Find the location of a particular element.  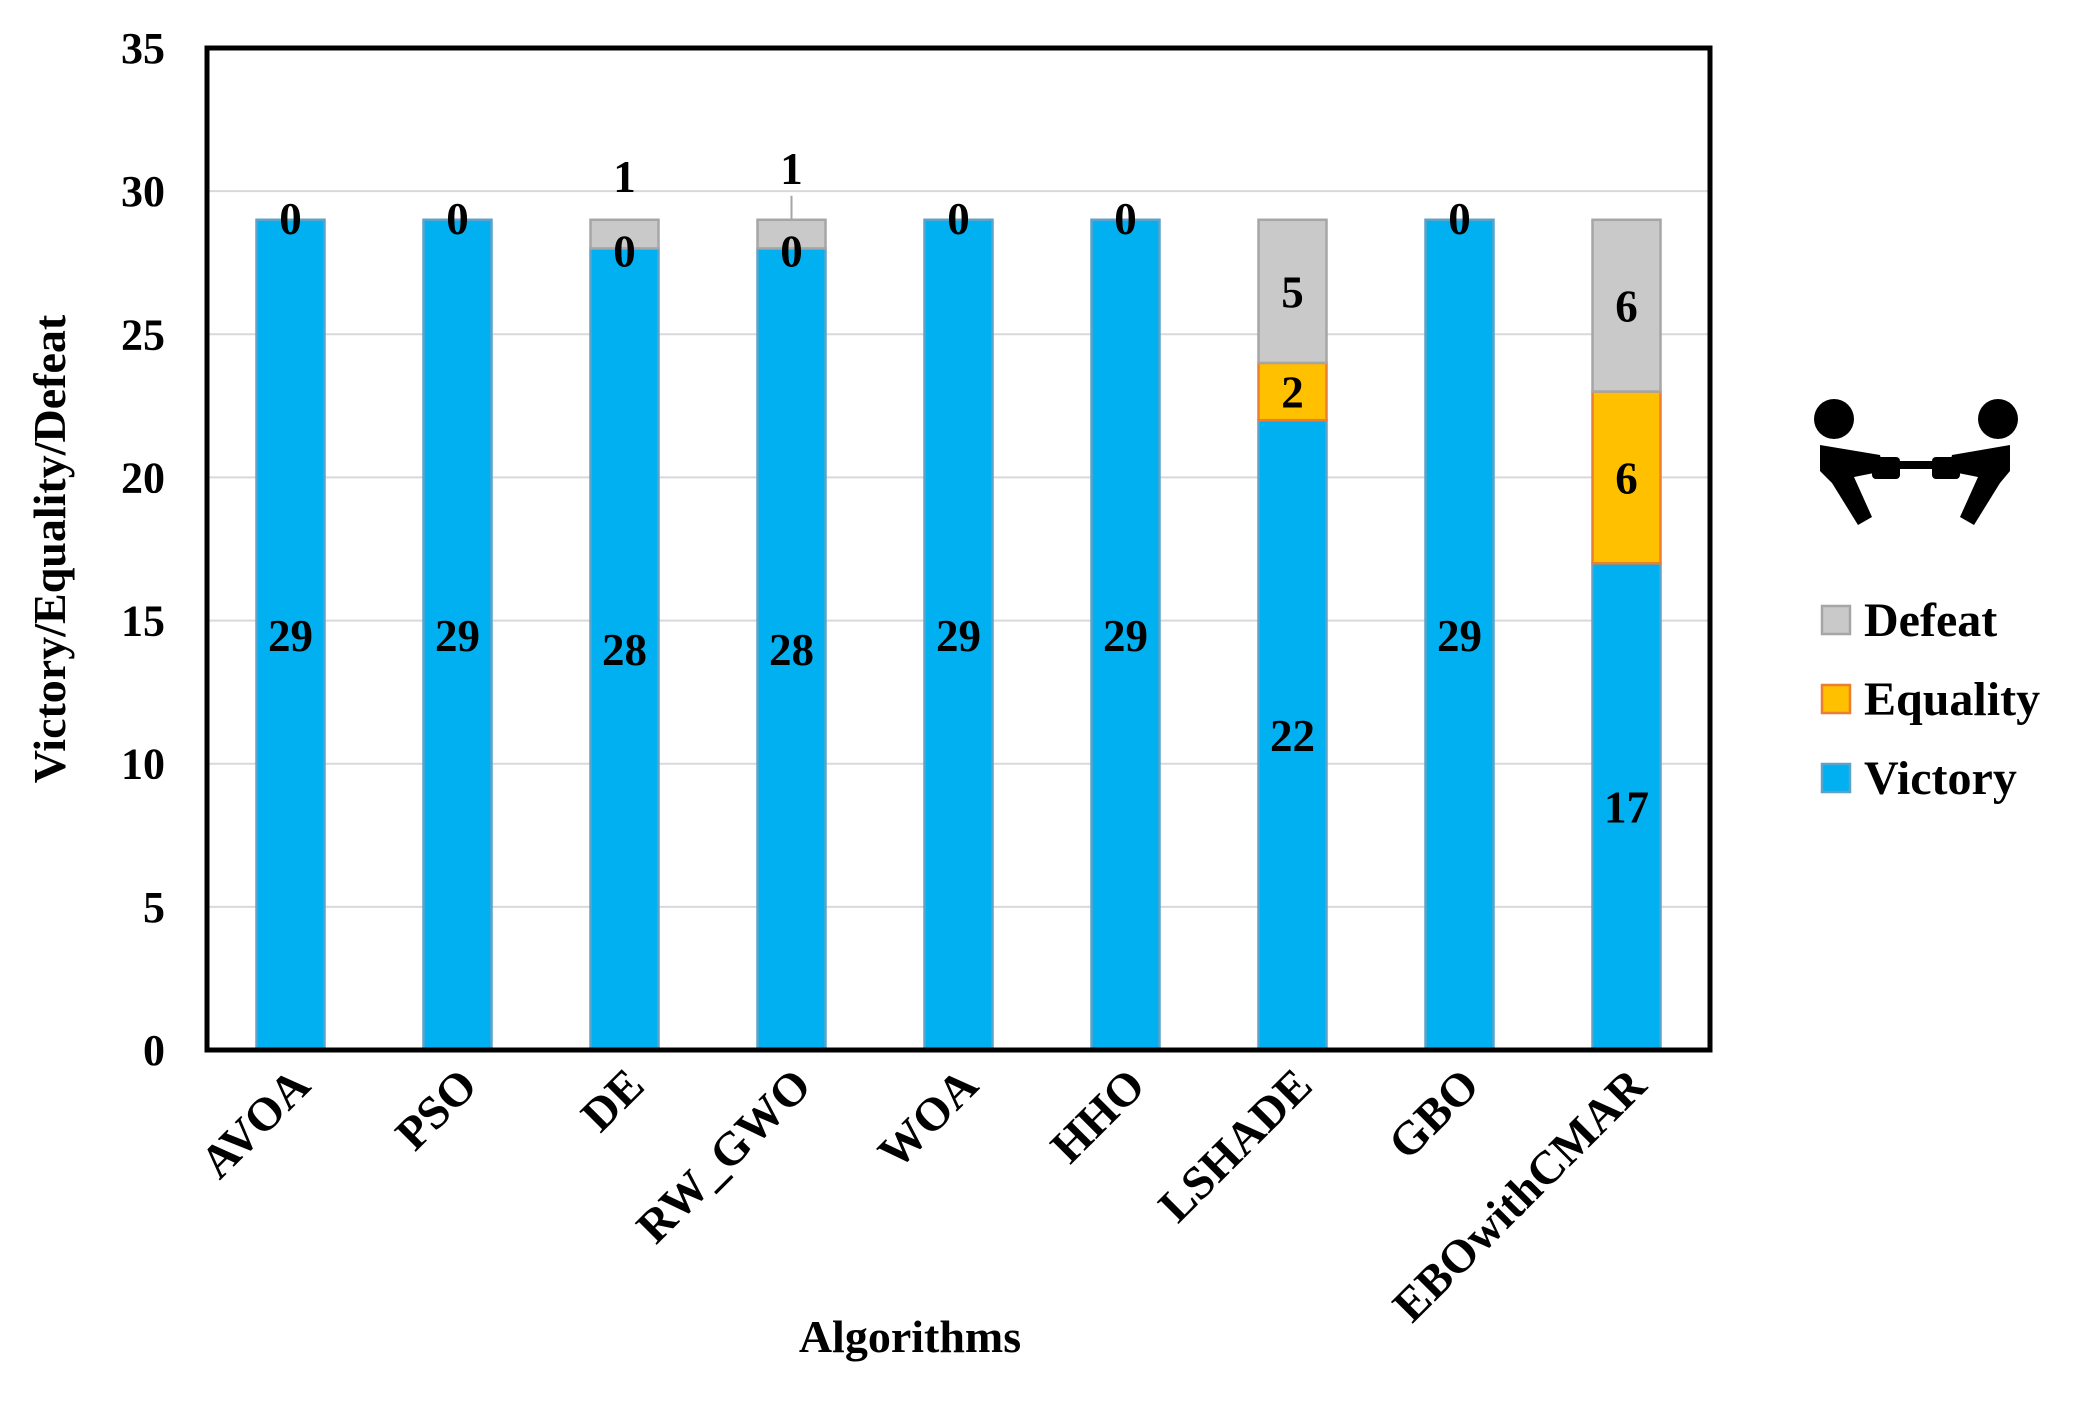

legend-swatch-defeat is located at coordinates (1836, 620).